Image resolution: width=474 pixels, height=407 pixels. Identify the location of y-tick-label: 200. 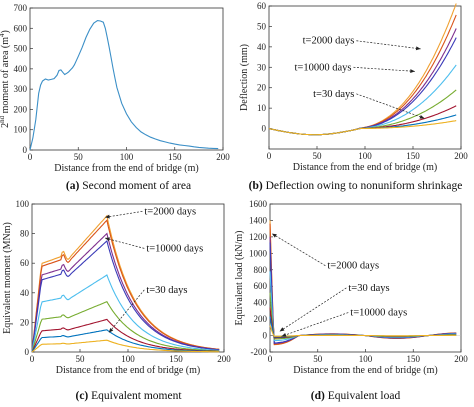
(261, 319).